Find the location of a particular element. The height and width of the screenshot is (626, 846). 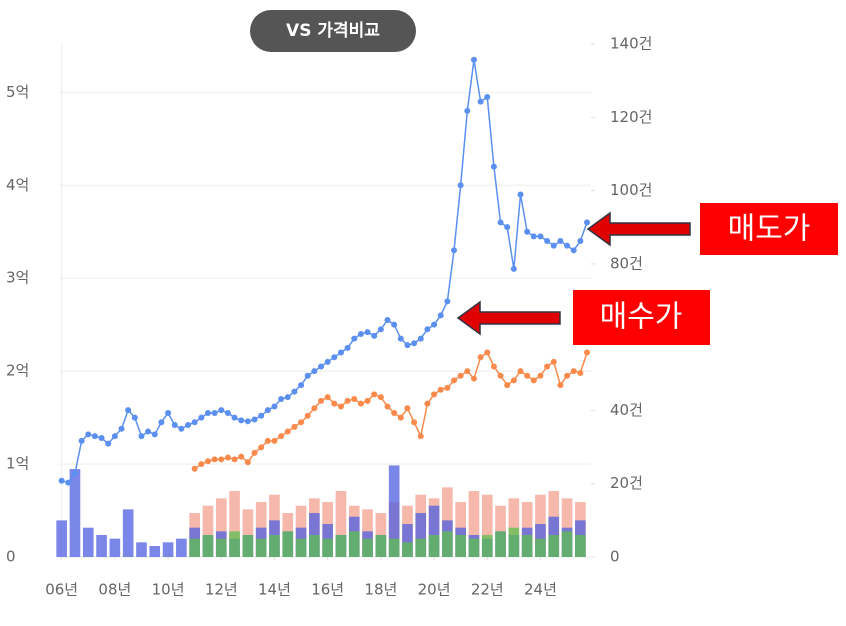

x-tick-label: 16년 is located at coordinates (327, 590).